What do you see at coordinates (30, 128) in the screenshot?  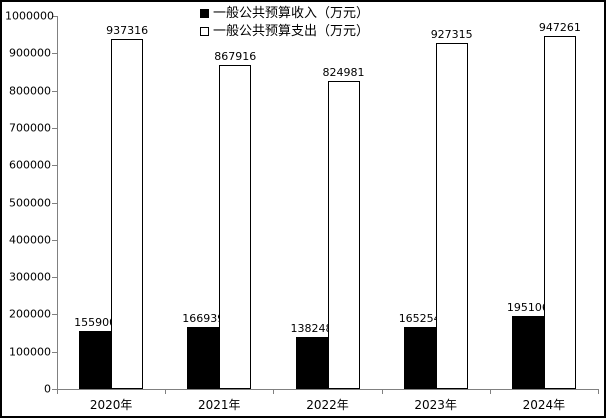 I see `y-tick-label: 700000` at bounding box center [30, 128].